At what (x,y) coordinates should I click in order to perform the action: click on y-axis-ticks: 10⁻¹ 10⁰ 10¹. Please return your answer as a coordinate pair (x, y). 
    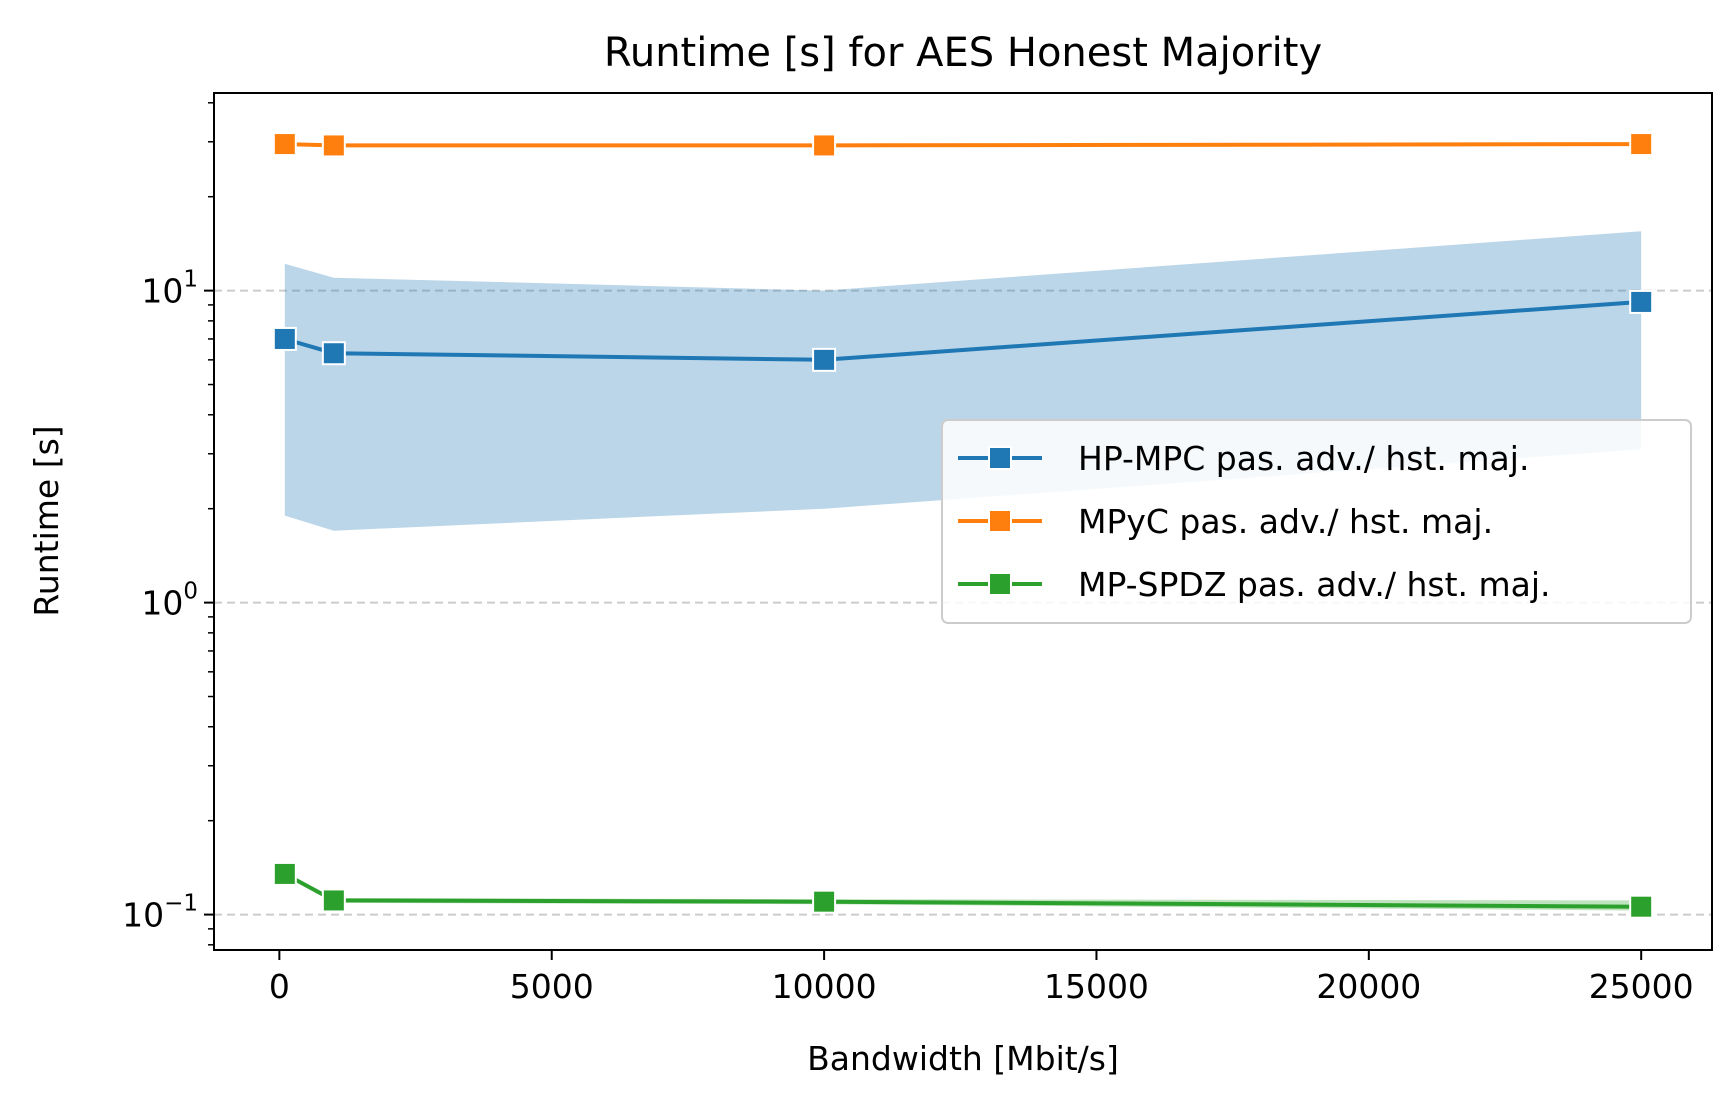
    Looking at the image, I should click on (168, 524).